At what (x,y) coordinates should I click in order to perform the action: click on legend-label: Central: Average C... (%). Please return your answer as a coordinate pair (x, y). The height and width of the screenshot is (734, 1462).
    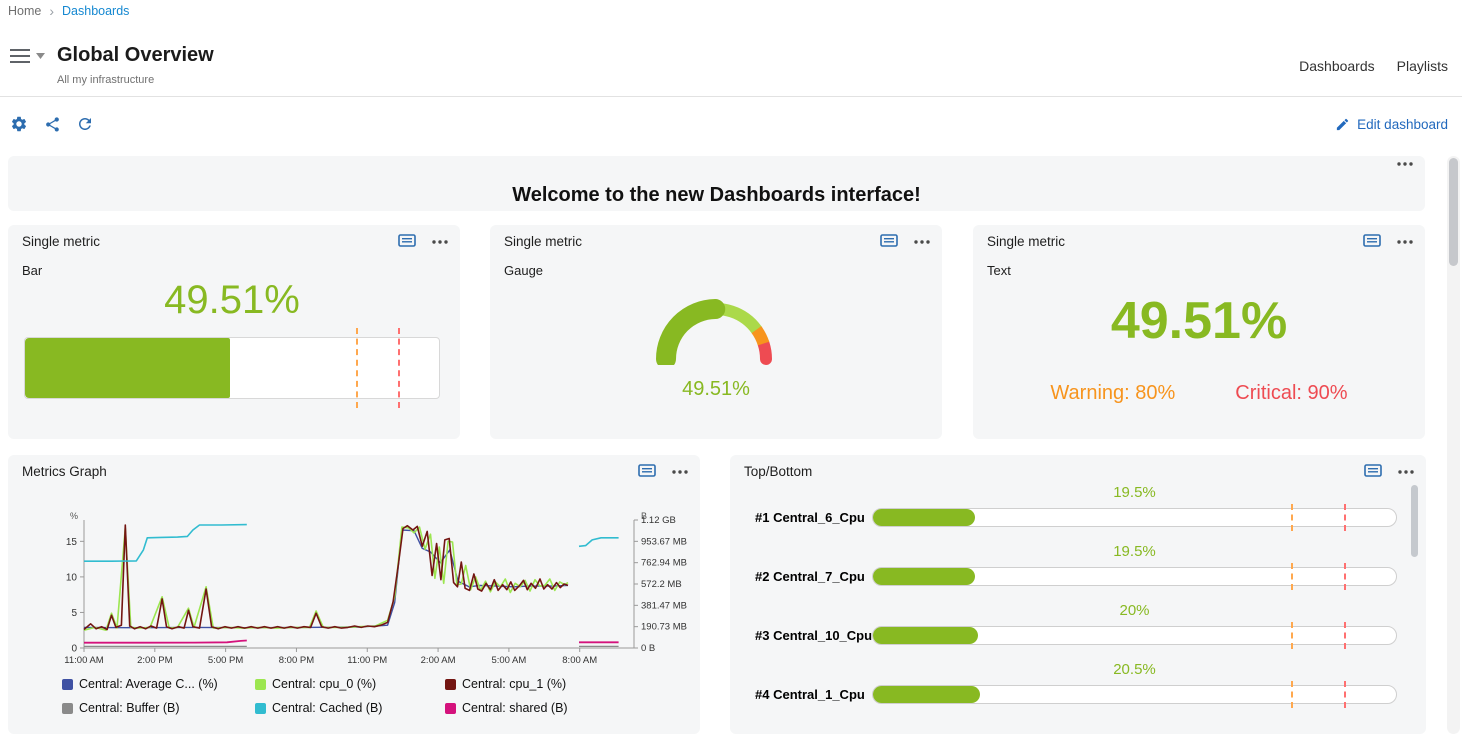
    Looking at the image, I should click on (148, 684).